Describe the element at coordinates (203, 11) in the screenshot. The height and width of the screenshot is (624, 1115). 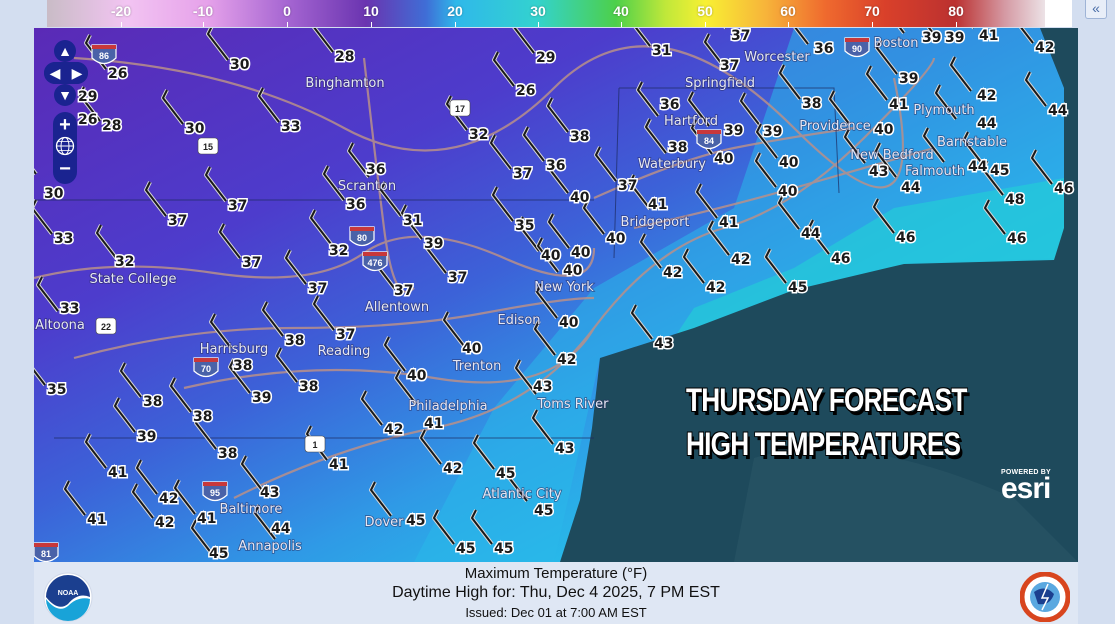
I see `legend-tick-label: -10` at that location.